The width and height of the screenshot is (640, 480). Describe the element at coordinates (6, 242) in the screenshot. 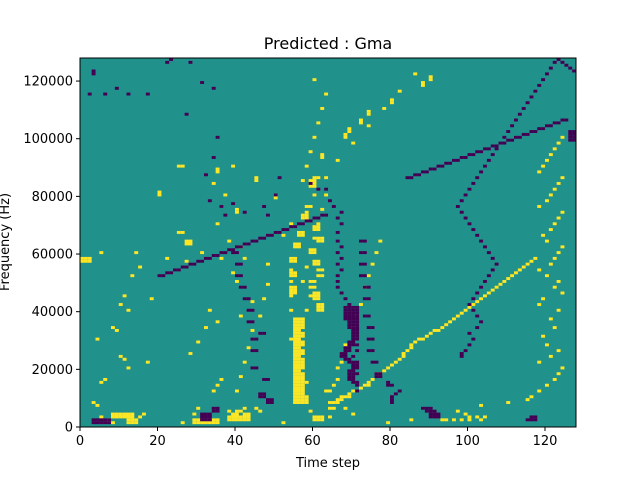

I see `y-axis-label: Frequency (Hz)` at that location.